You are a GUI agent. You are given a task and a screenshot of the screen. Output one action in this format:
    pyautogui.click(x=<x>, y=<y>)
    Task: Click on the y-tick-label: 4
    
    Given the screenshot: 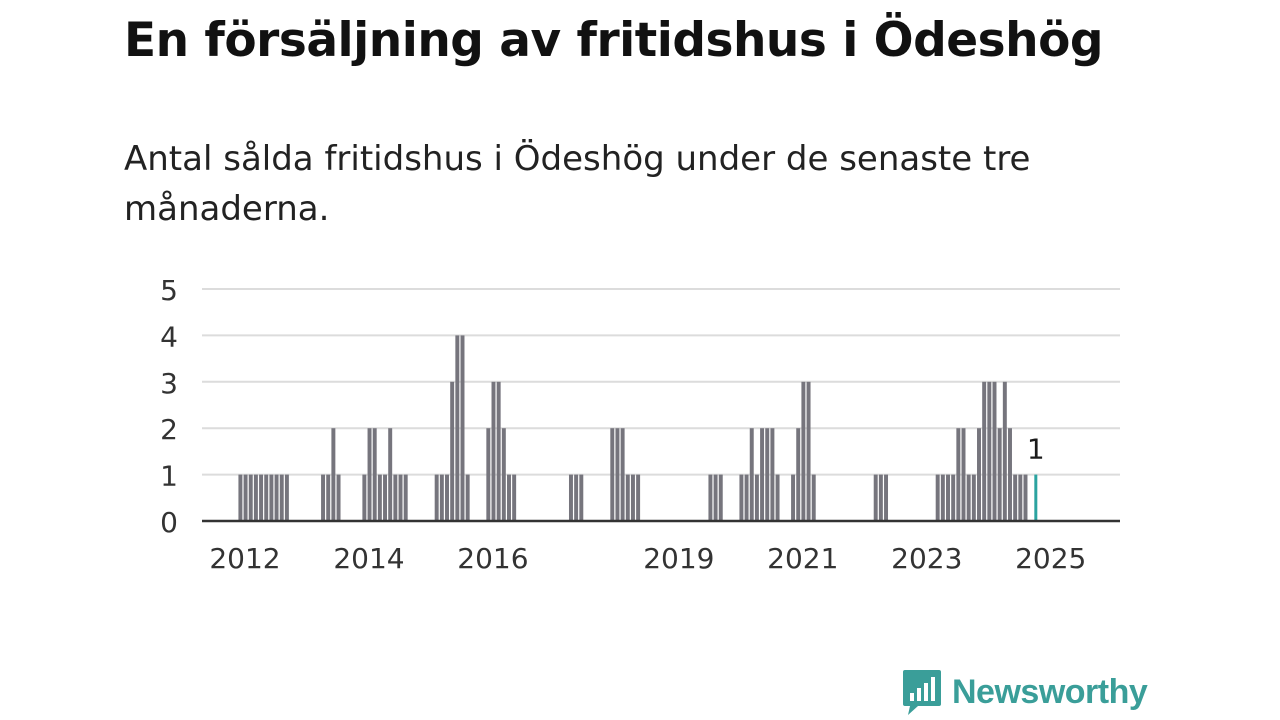 What is the action you would take?
    pyautogui.click(x=169, y=336)
    